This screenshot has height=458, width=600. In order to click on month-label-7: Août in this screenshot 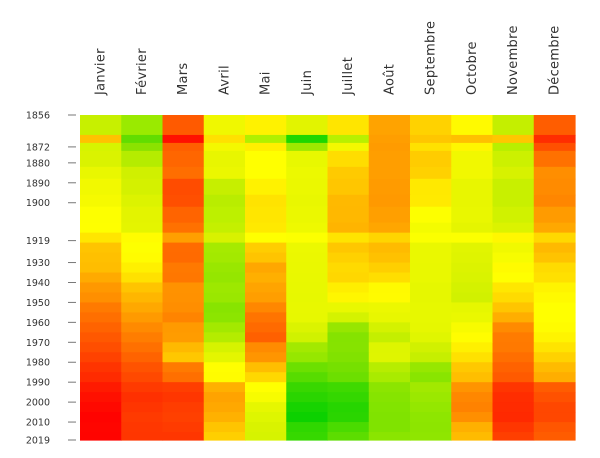, I will do `click(389, 79)`.